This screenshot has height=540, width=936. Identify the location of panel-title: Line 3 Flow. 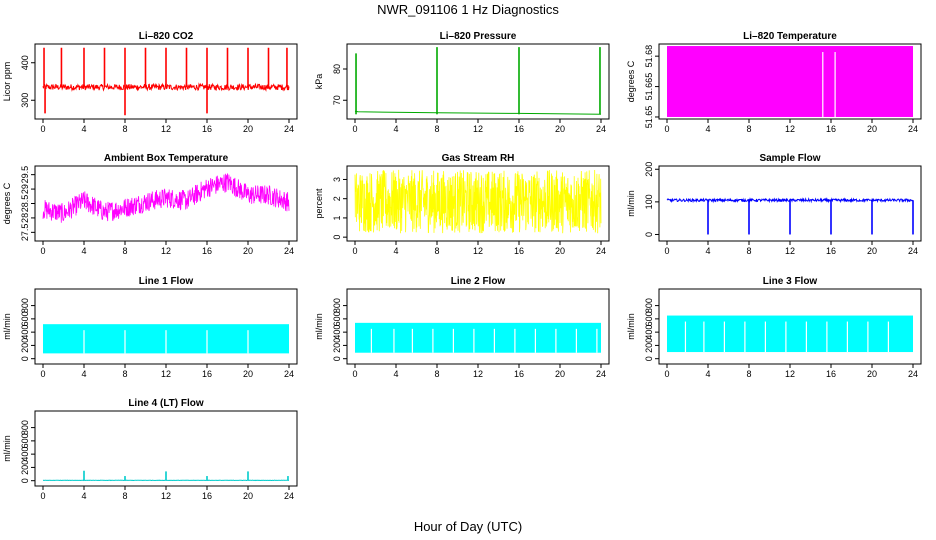
(790, 281).